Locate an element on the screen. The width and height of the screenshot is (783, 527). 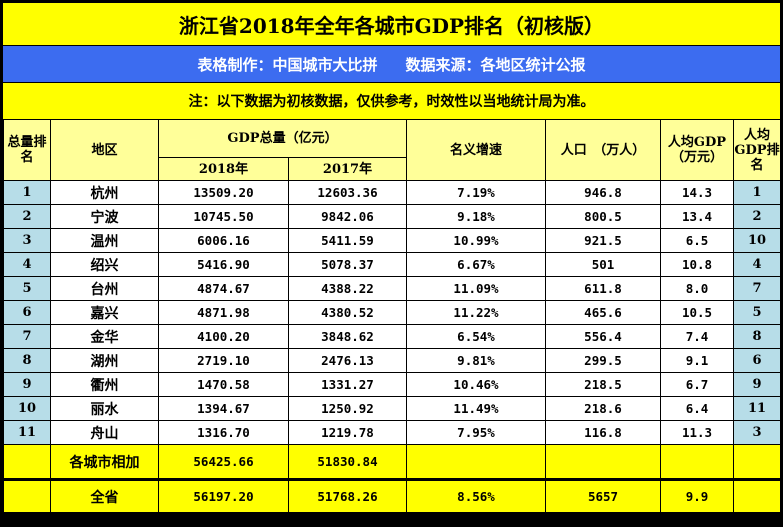
rank-cell: 11 is located at coordinates (27, 432).